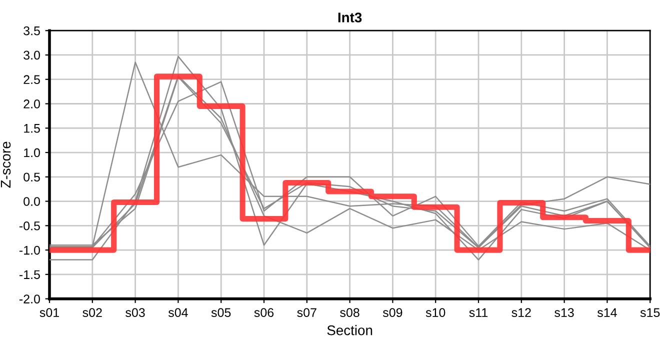 Image resolution: width=660 pixels, height=360 pixels. I want to click on x-tick-label: s09, so click(392, 313).